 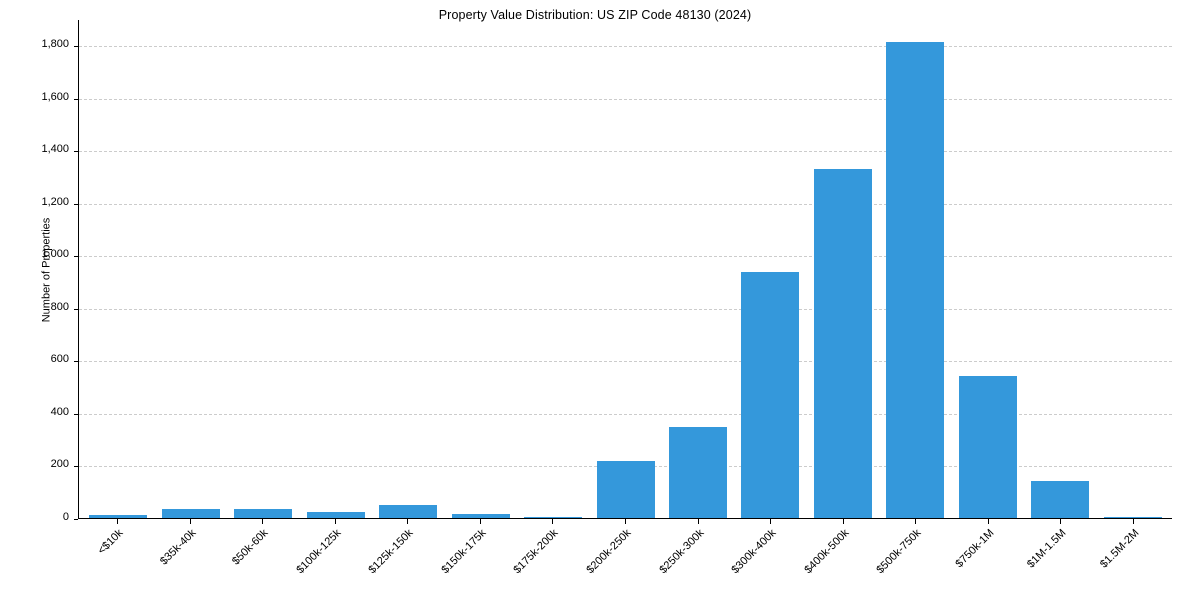 I want to click on x-axis-tick: $250k-300k, so click(x=695, y=554).